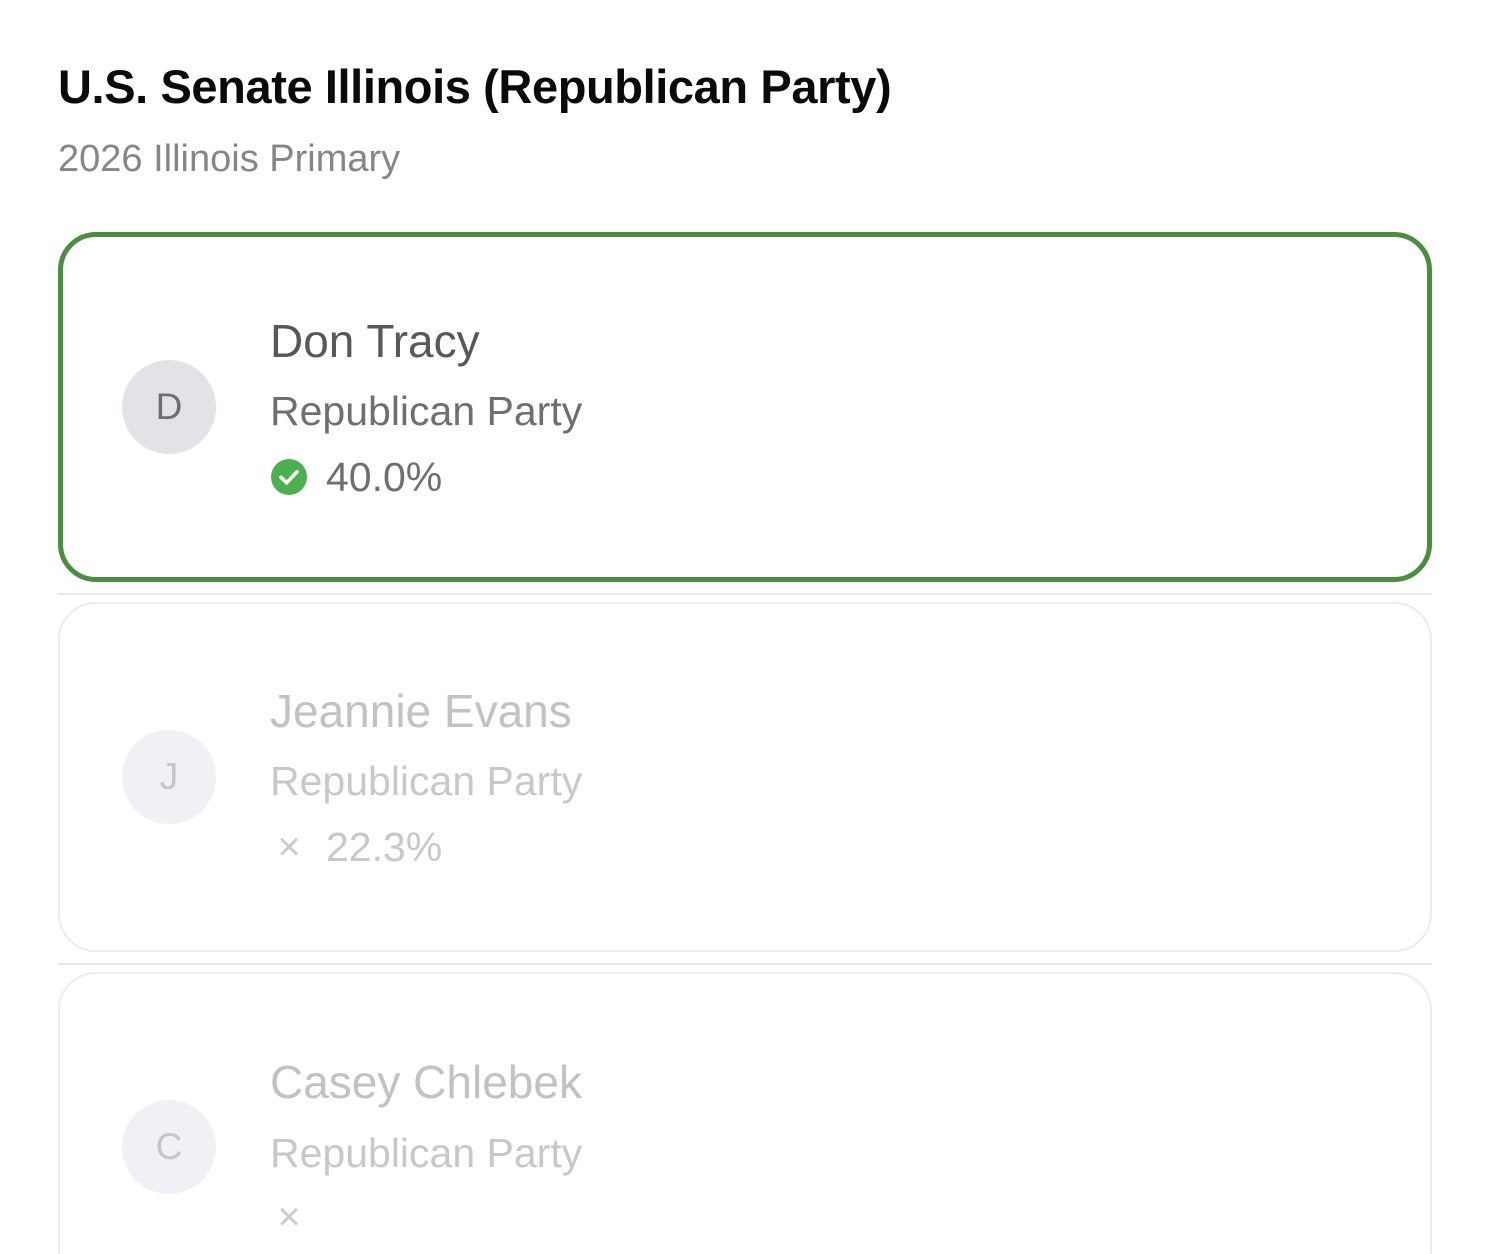 The width and height of the screenshot is (1490, 1254). What do you see at coordinates (289, 477) in the screenshot?
I see `check-circle-icon` at bounding box center [289, 477].